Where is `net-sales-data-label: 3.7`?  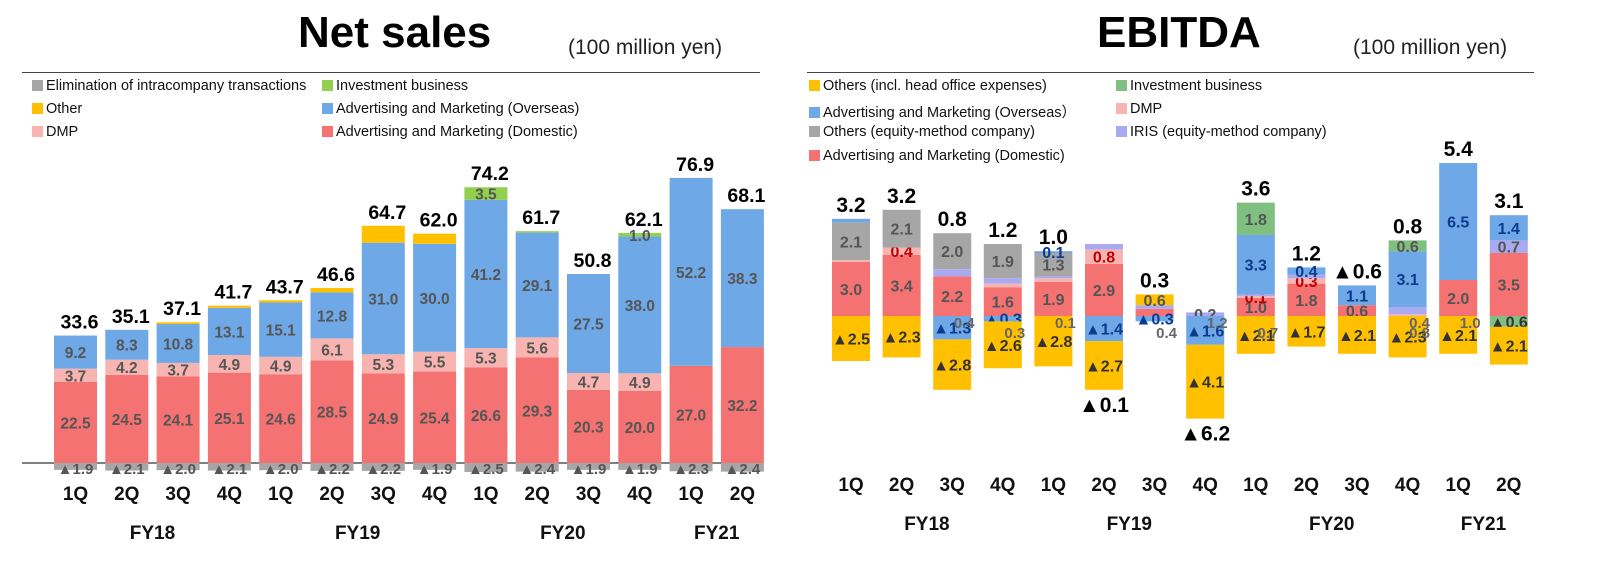 net-sales-data-label: 3.7 is located at coordinates (178, 371).